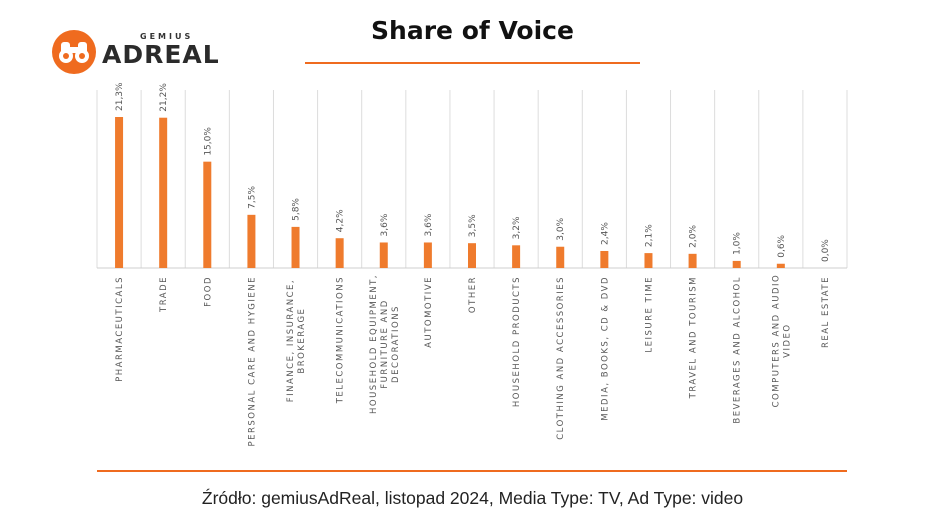  I want to click on tick-label-line: COMPUTERS AND AUDIO, so click(776, 341).